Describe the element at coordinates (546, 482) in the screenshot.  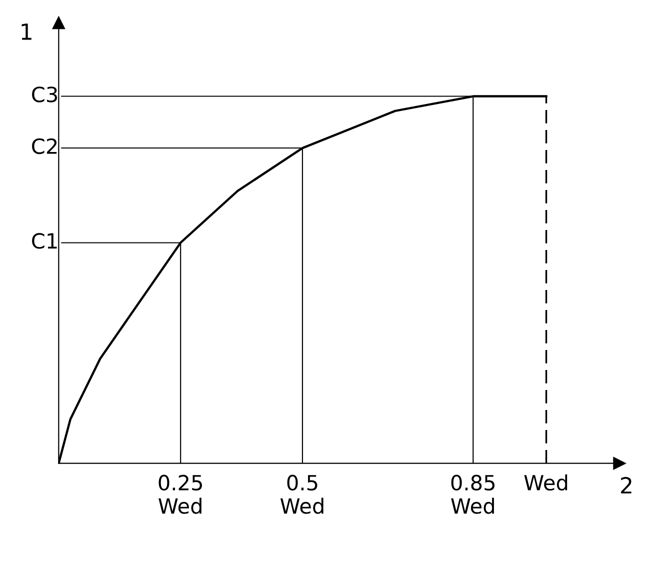
I see `x-tick-label: Wed` at that location.